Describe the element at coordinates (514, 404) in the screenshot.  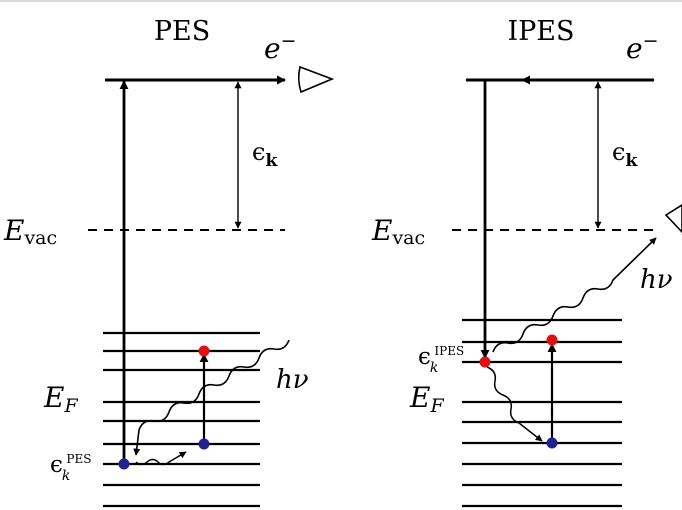
I see `ipes-decay-wave` at that location.